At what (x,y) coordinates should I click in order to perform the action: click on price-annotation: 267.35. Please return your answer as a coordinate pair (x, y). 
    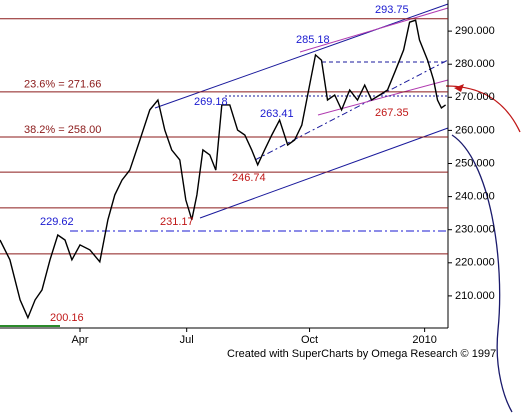
    Looking at the image, I should click on (392, 113).